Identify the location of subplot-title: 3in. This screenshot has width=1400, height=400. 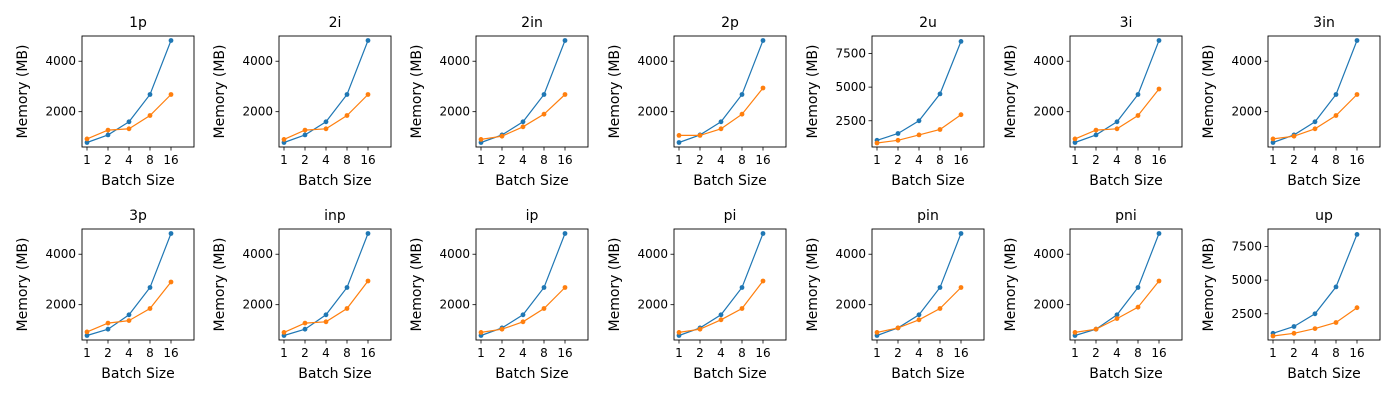
(1324, 23).